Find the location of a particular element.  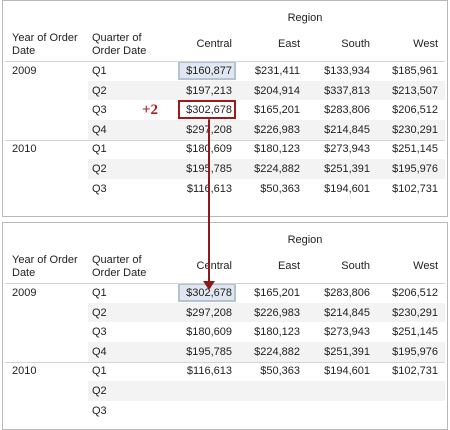

value-cell: $204,914 is located at coordinates (277, 90).